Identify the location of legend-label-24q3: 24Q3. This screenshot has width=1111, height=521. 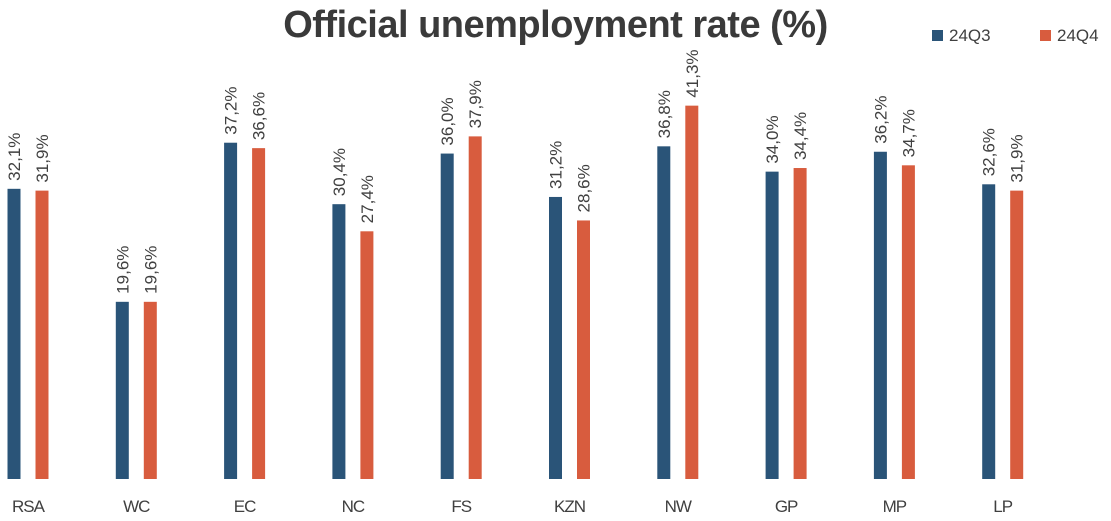
(970, 35).